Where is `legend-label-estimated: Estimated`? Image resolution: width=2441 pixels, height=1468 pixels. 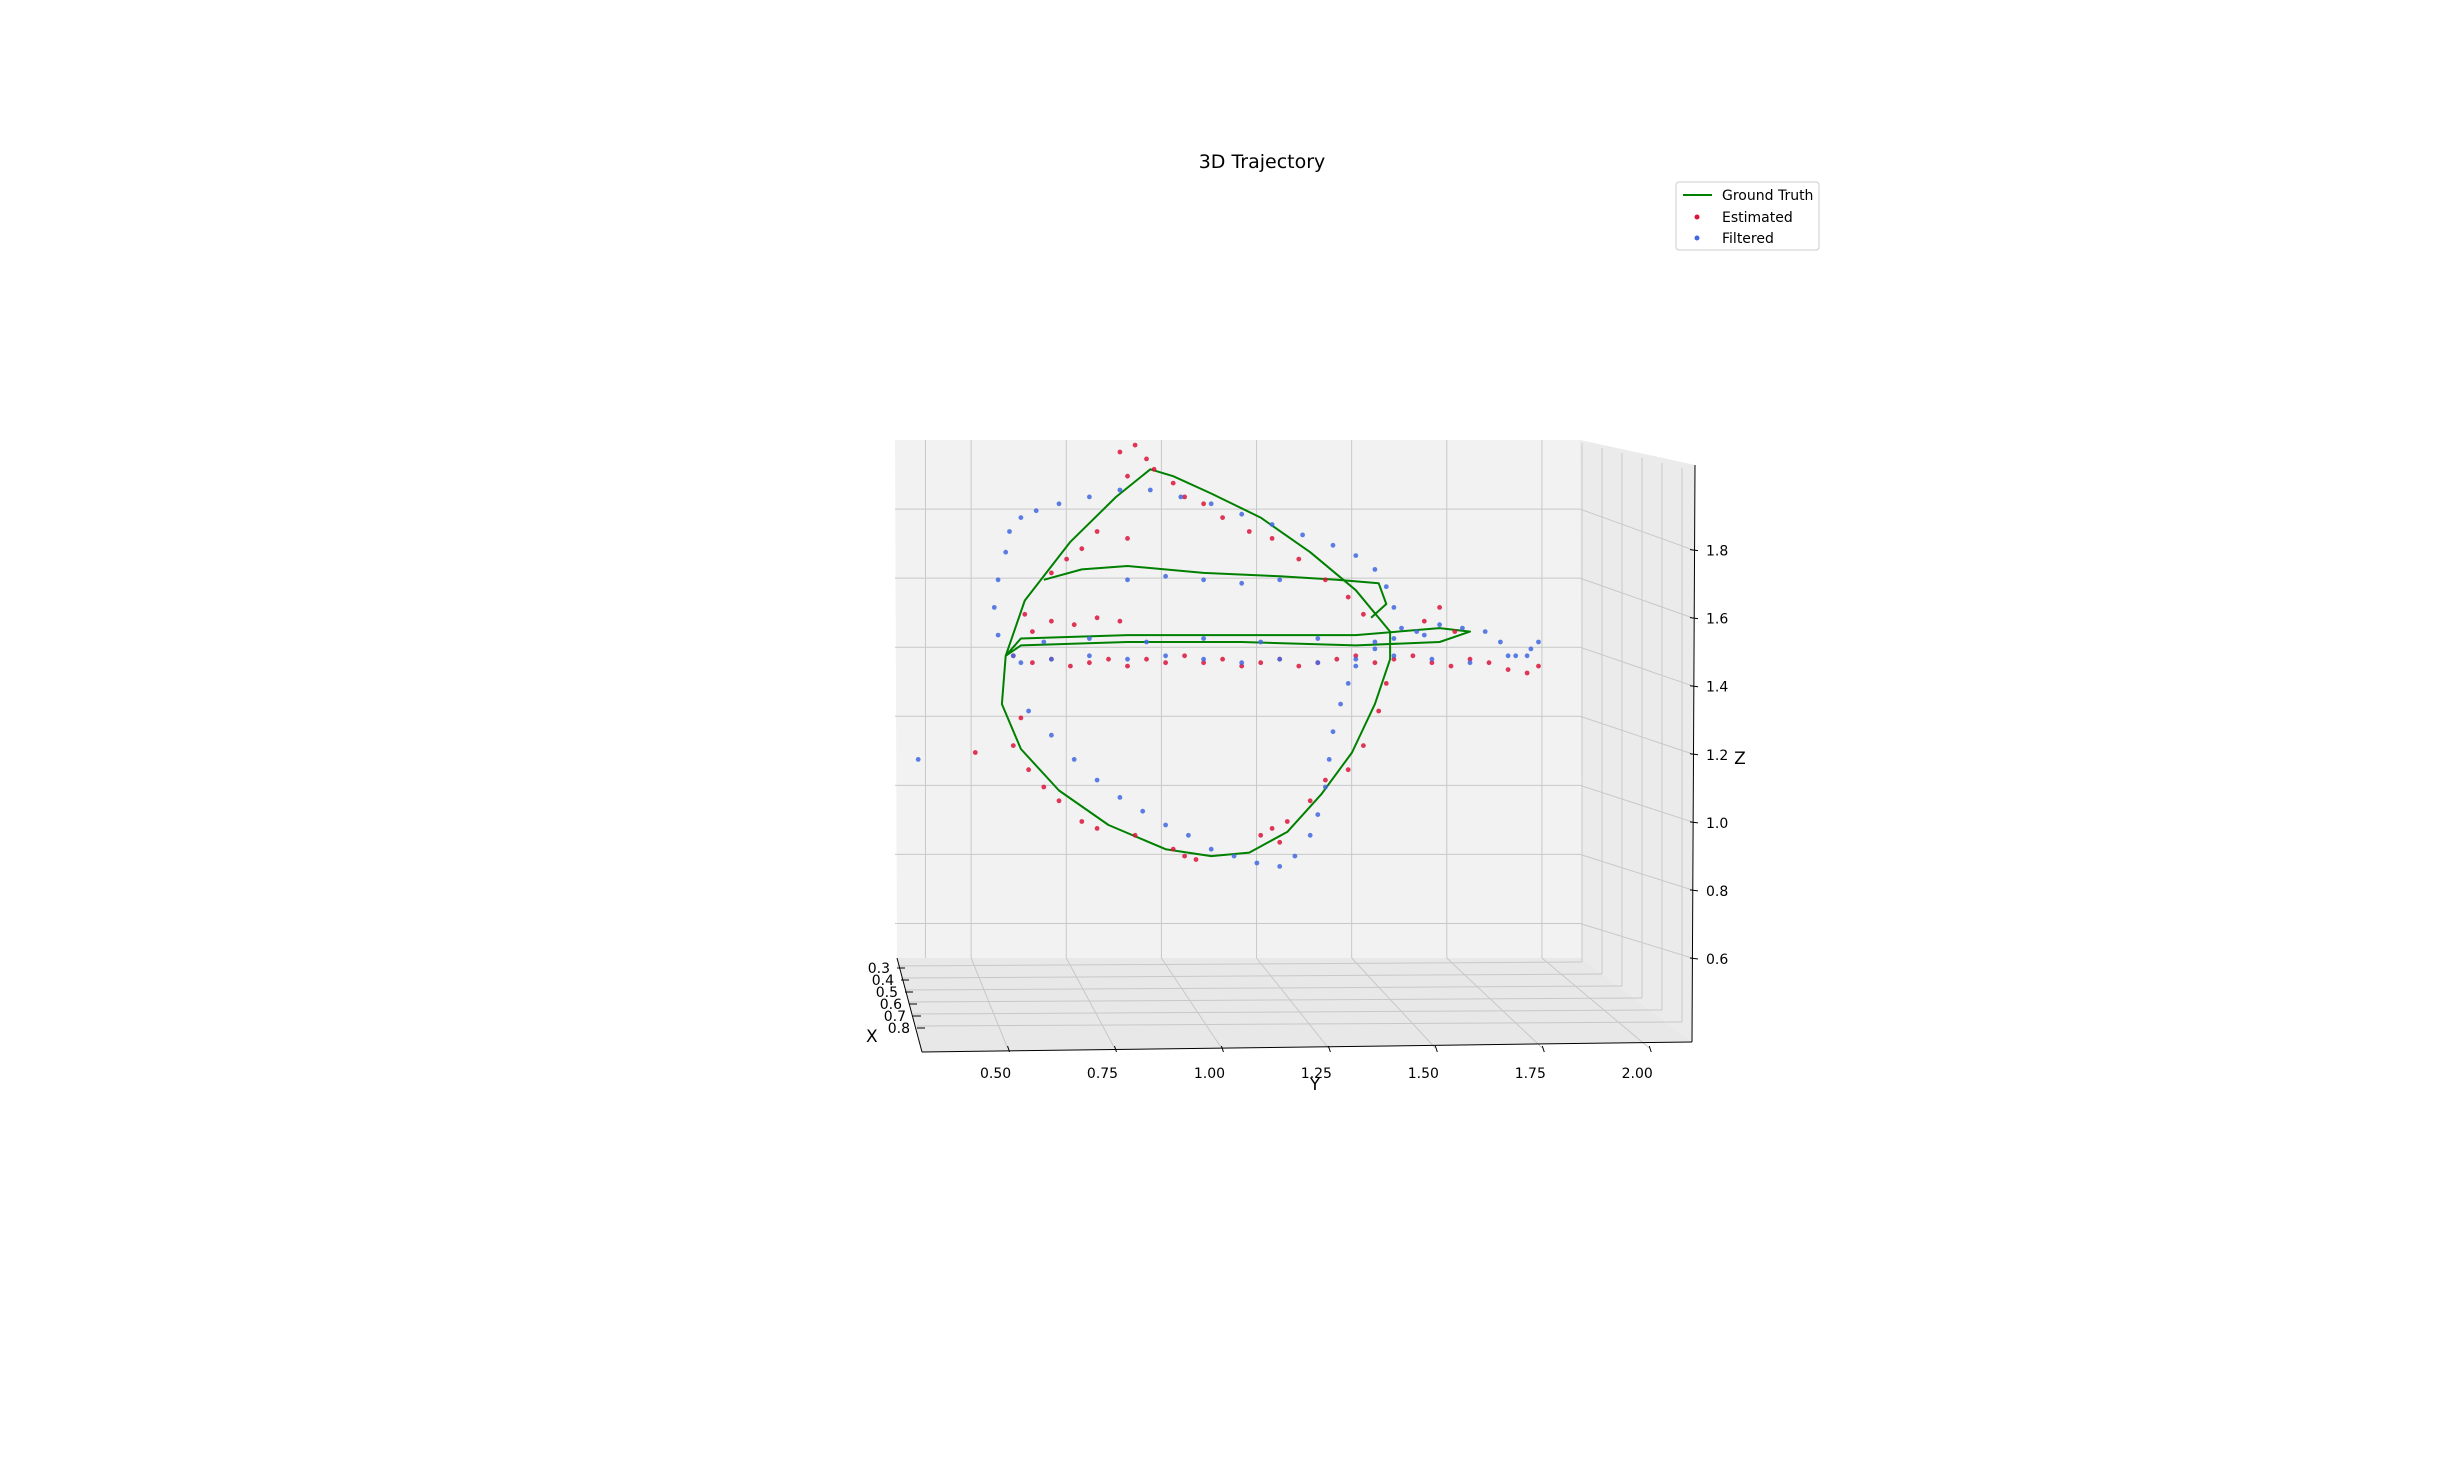
legend-label-estimated: Estimated is located at coordinates (1757, 218).